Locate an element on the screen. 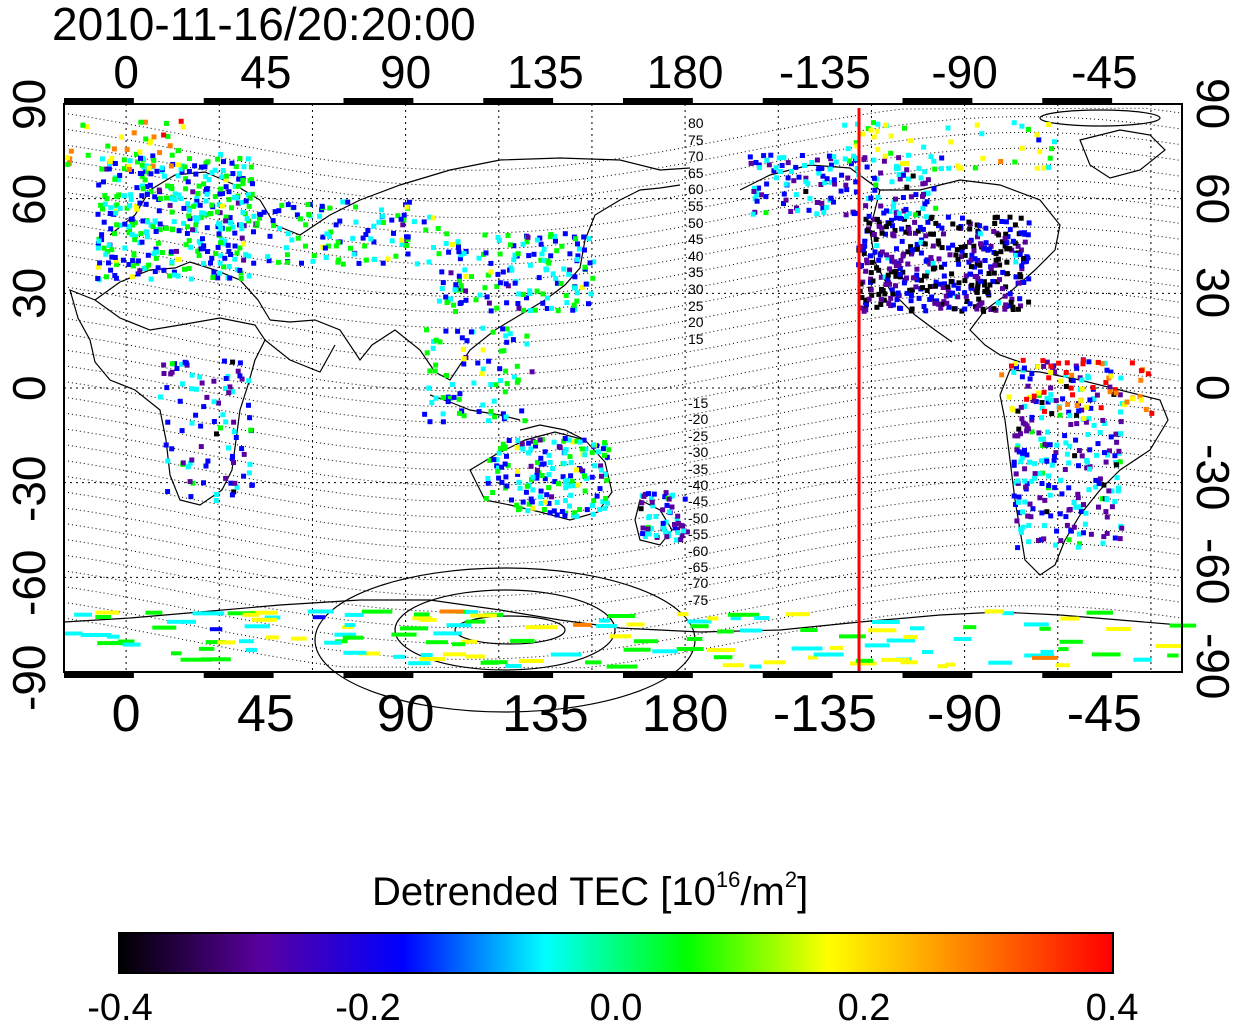 The image size is (1240, 1029). frame-tick-bar is located at coordinates (238, 101).